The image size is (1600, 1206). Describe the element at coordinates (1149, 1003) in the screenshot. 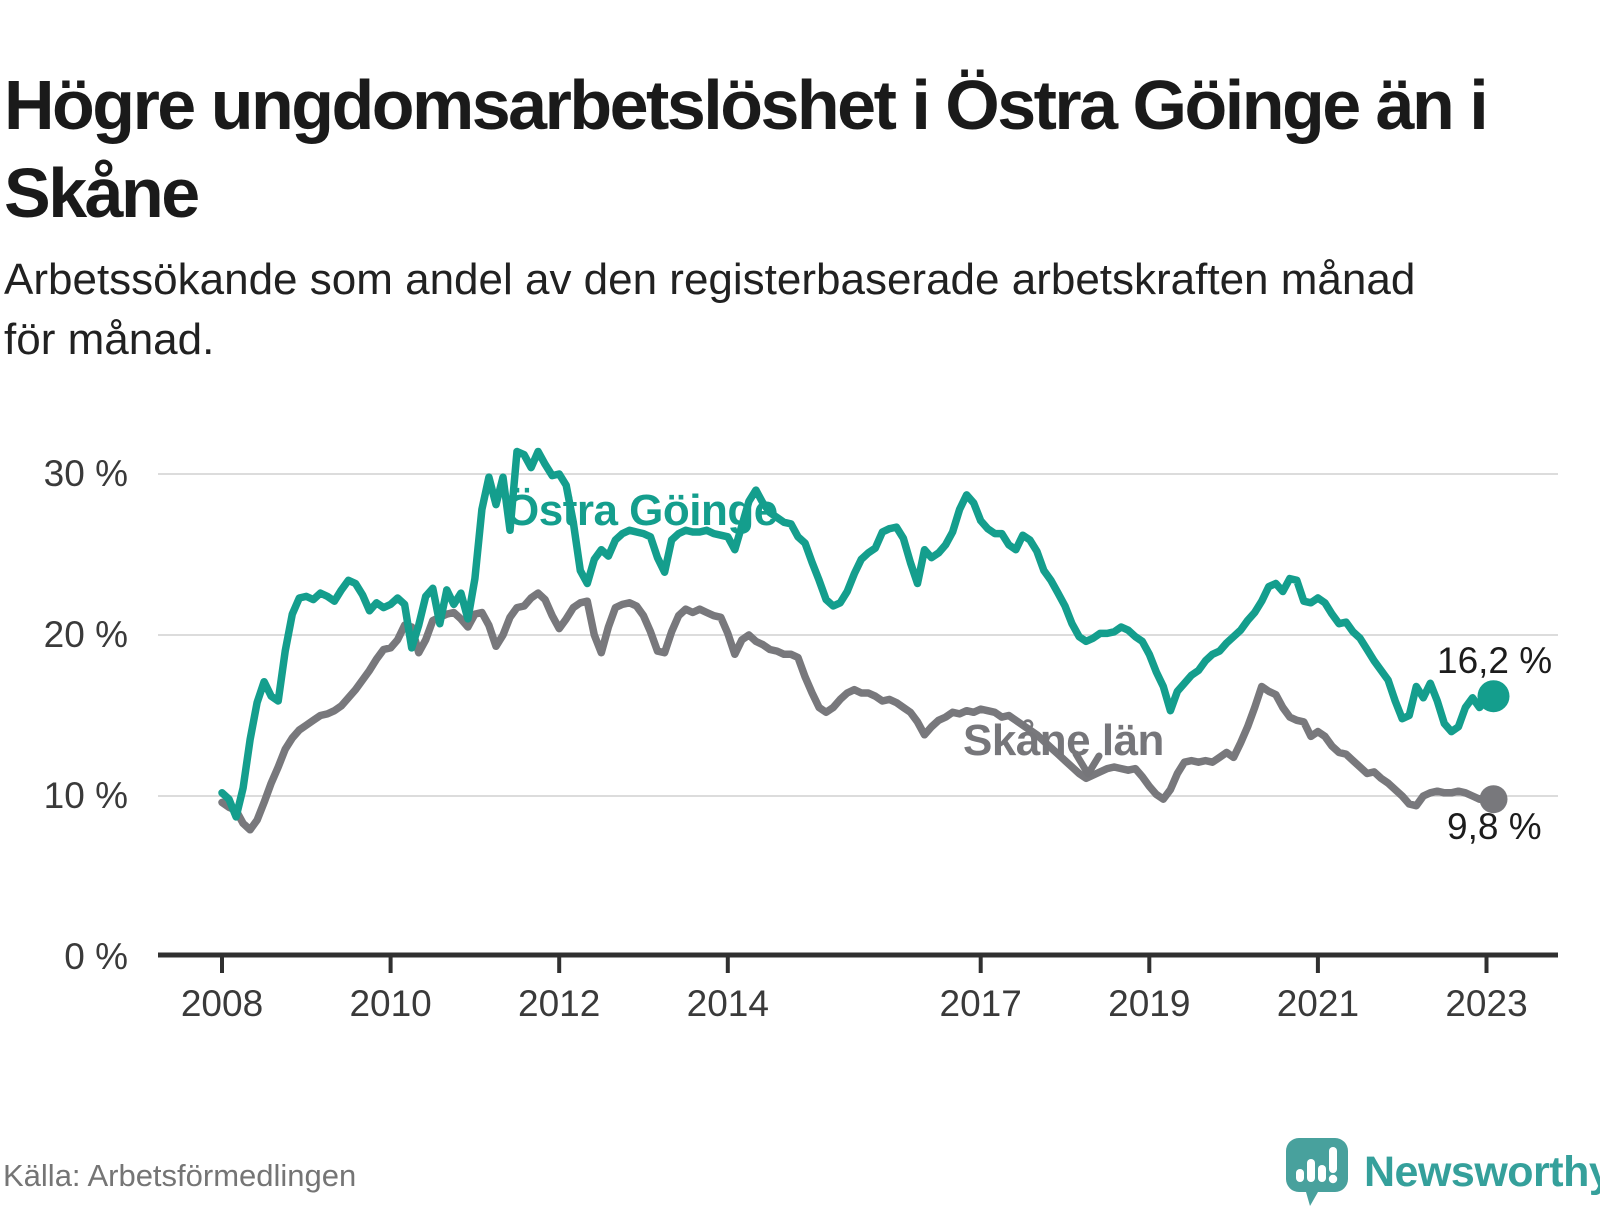

I see `x-tick-label: 2019` at that location.